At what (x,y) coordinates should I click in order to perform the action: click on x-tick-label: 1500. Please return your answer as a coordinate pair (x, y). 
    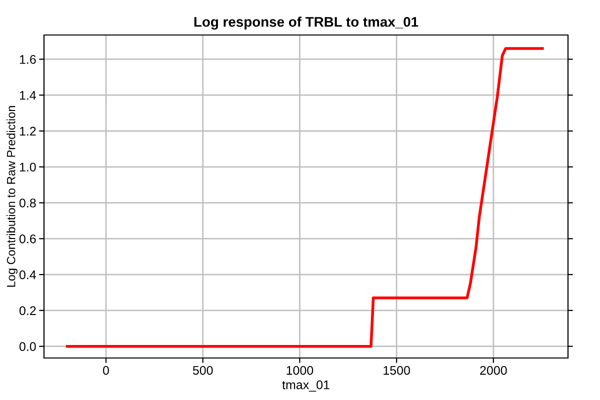
    Looking at the image, I should click on (397, 370).